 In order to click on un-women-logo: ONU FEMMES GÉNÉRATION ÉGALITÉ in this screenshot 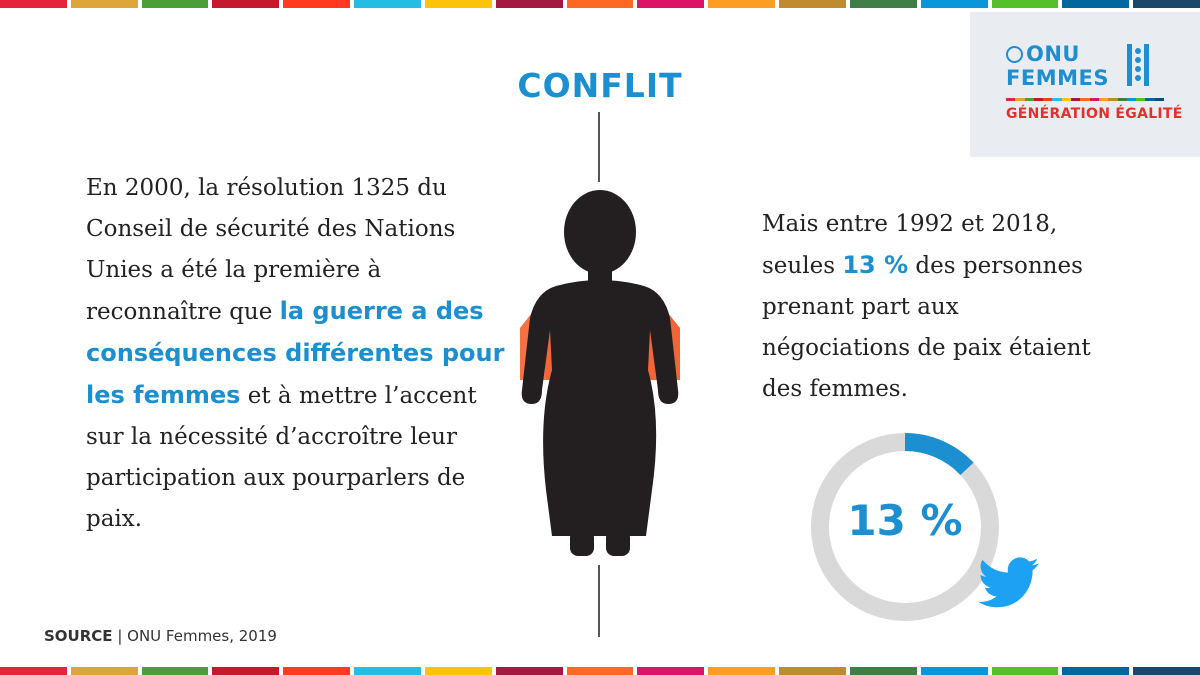, I will do `click(1085, 84)`.